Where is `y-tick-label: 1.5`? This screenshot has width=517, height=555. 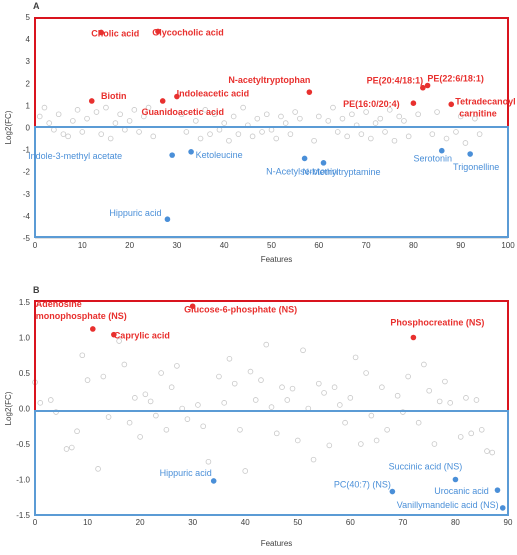
y-tick-label: 1.5 is located at coordinates (25, 302).